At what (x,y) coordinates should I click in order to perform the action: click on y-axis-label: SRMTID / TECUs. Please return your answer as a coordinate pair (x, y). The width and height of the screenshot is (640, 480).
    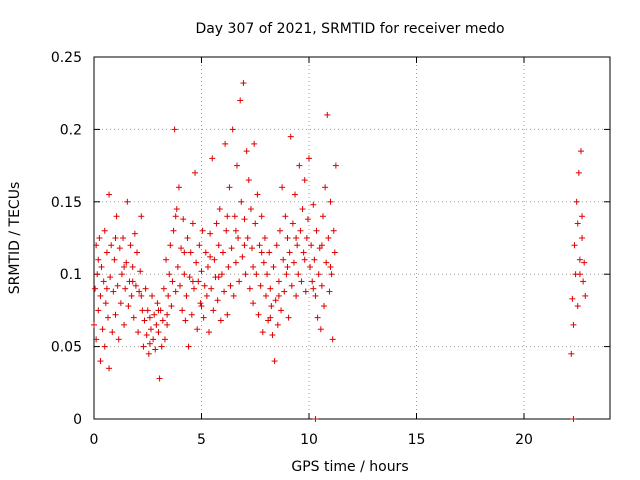
    Looking at the image, I should click on (15, 238).